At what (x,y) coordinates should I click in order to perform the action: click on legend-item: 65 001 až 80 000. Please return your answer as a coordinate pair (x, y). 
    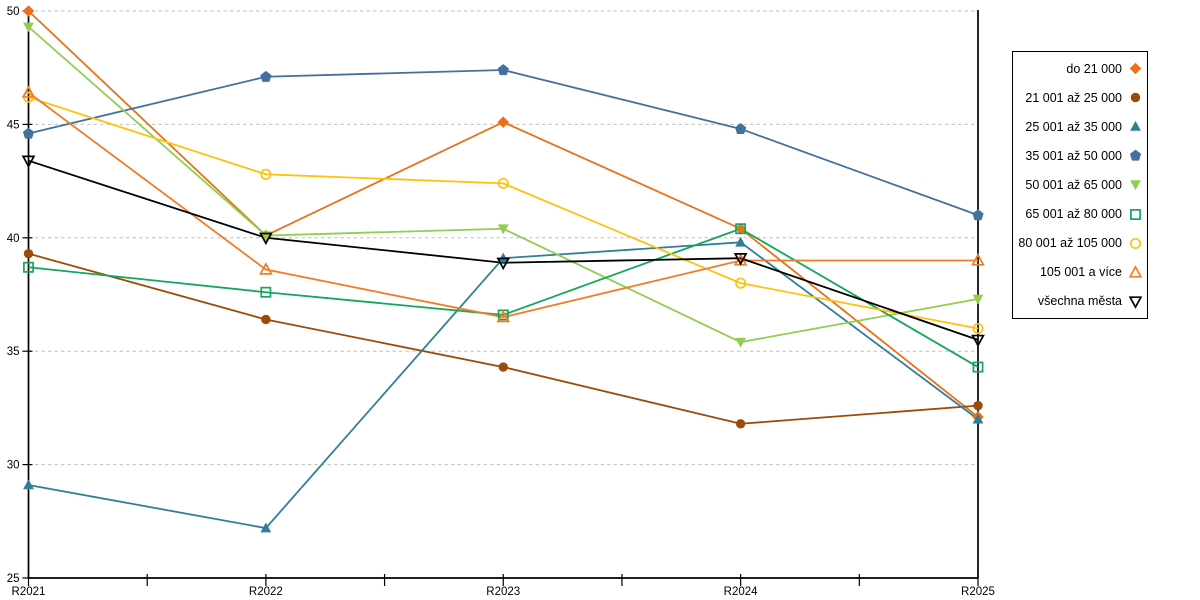
    Looking at the image, I should click on (1079, 214).